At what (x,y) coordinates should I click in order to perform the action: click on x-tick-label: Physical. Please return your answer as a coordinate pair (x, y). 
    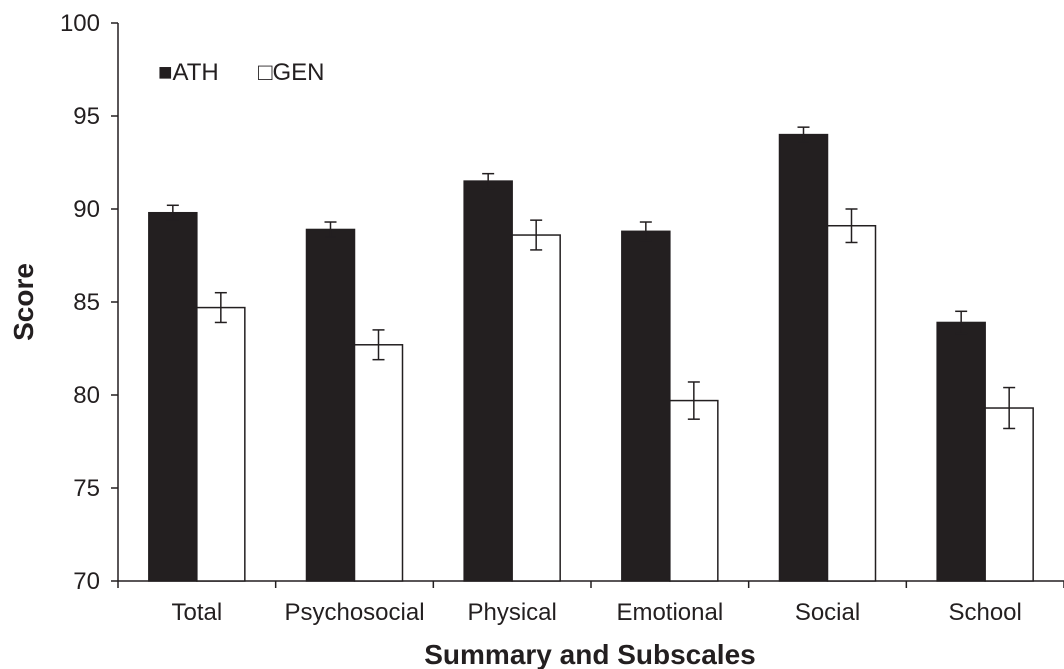
    Looking at the image, I should click on (511, 612).